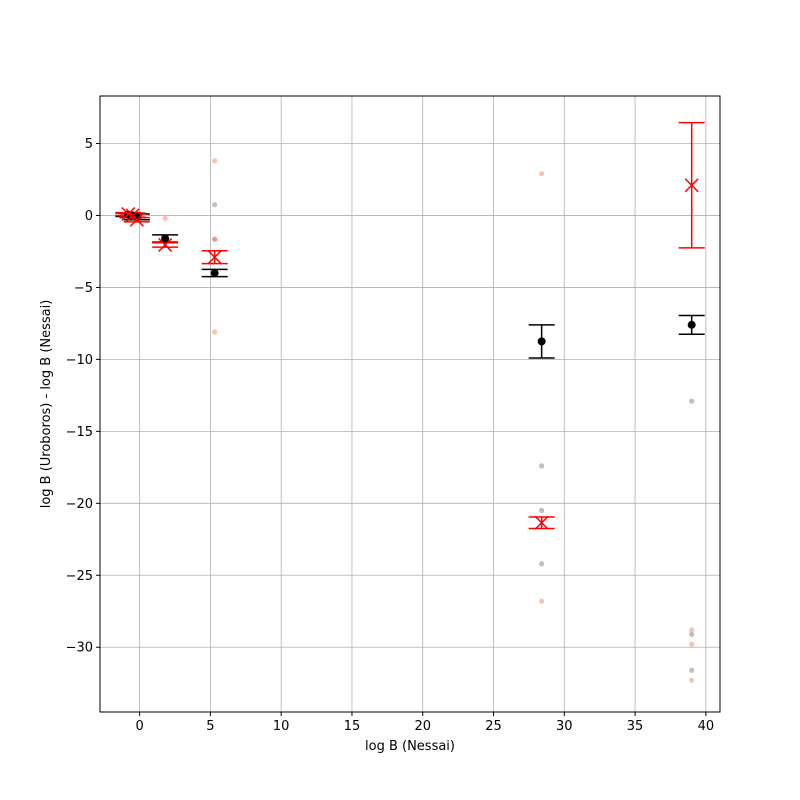  Describe the element at coordinates (139, 726) in the screenshot. I see `x-tick-label: 0` at that location.